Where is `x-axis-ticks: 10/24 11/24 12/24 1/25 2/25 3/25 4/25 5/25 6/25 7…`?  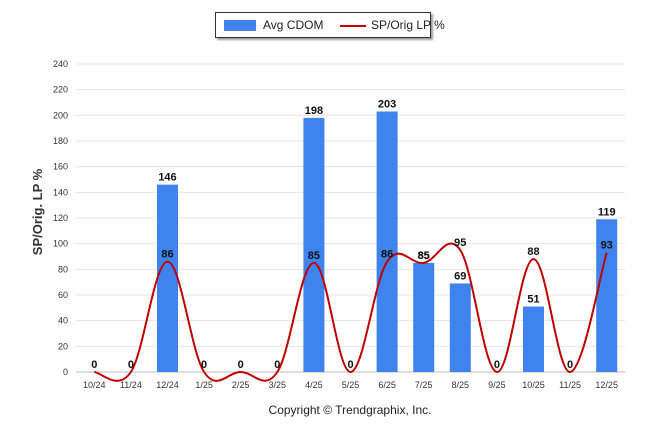
x-axis-ticks: 10/24 11/24 12/24 1/25 2/25 3/25 4/25 5/25 6/25 7… is located at coordinates (350, 385).